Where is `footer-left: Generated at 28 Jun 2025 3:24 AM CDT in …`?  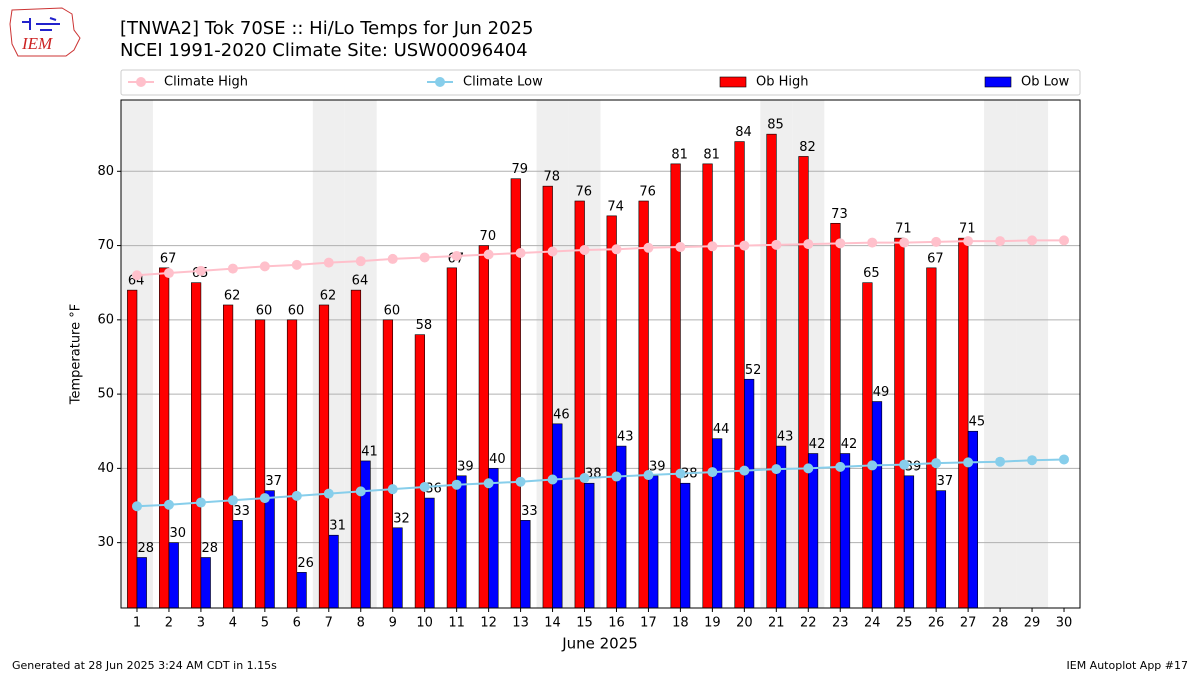 footer-left: Generated at 28 Jun 2025 3:24 AM CDT in … is located at coordinates (144, 665).